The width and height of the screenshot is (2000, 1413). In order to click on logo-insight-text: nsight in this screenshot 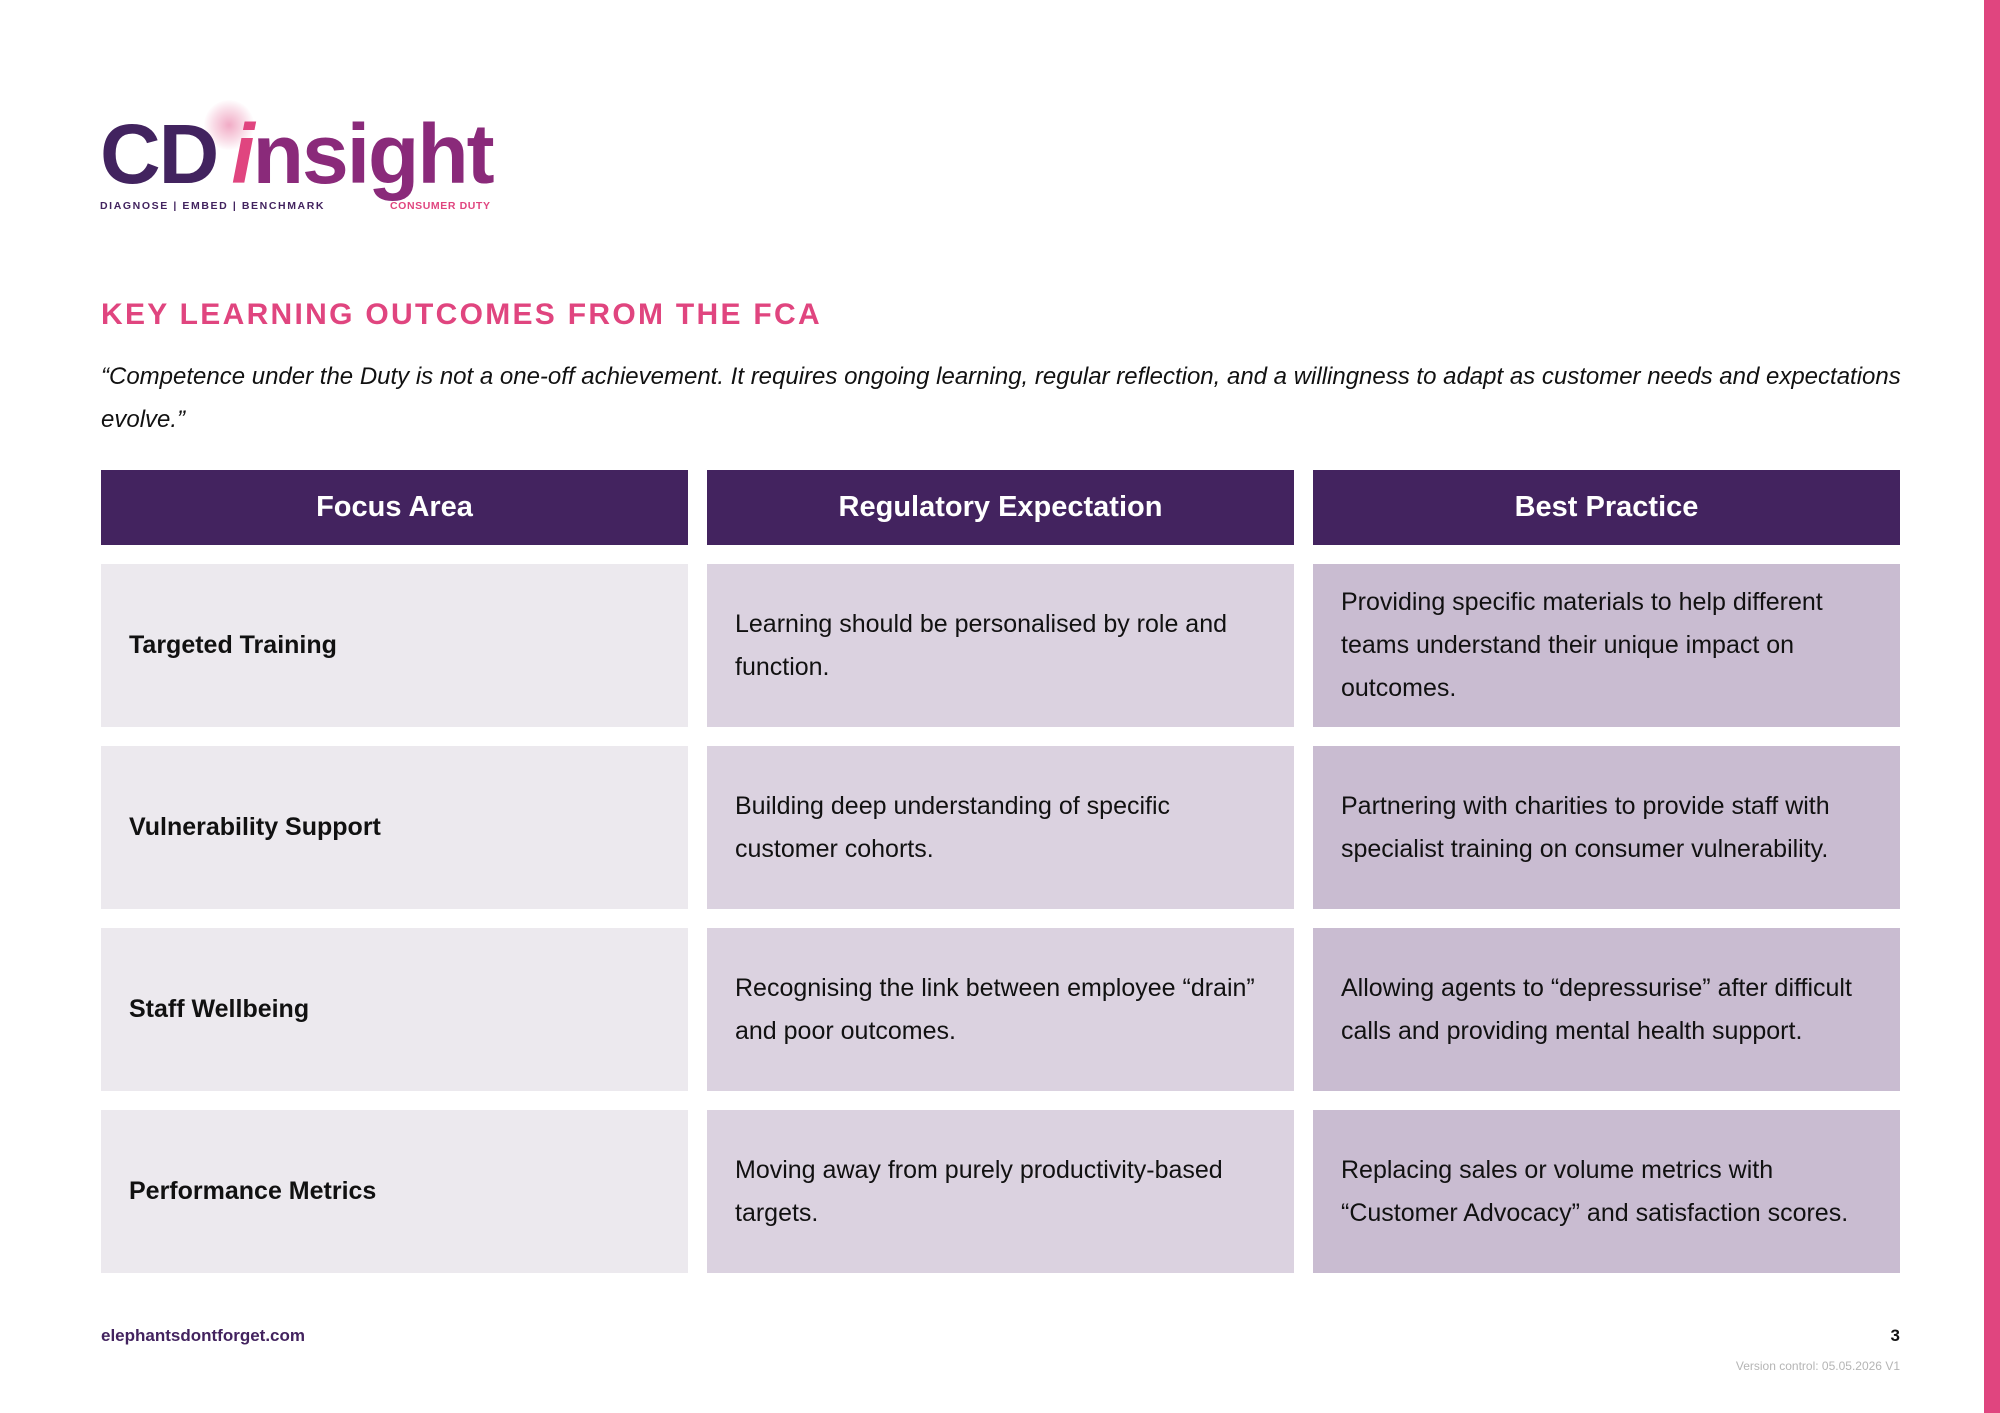, I will do `click(373, 154)`.